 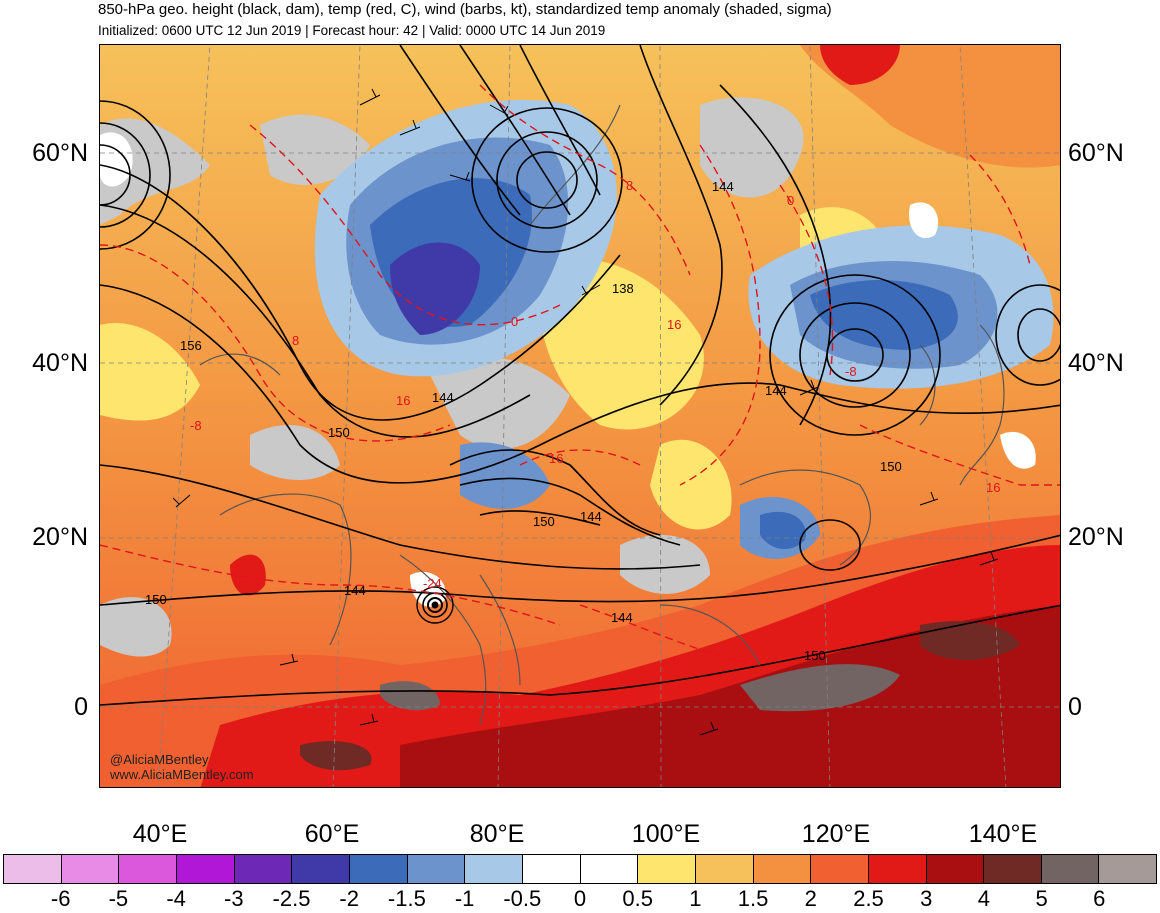 I want to click on lat-label-right: 20°N, so click(x=1096, y=537).